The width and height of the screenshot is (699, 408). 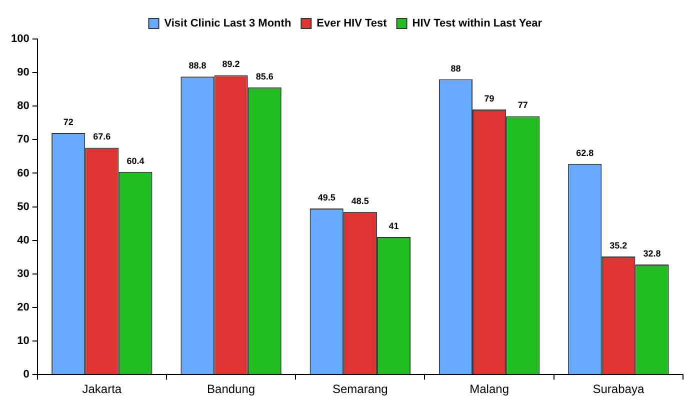 I want to click on y-tick-label: 60, so click(x=23, y=173).